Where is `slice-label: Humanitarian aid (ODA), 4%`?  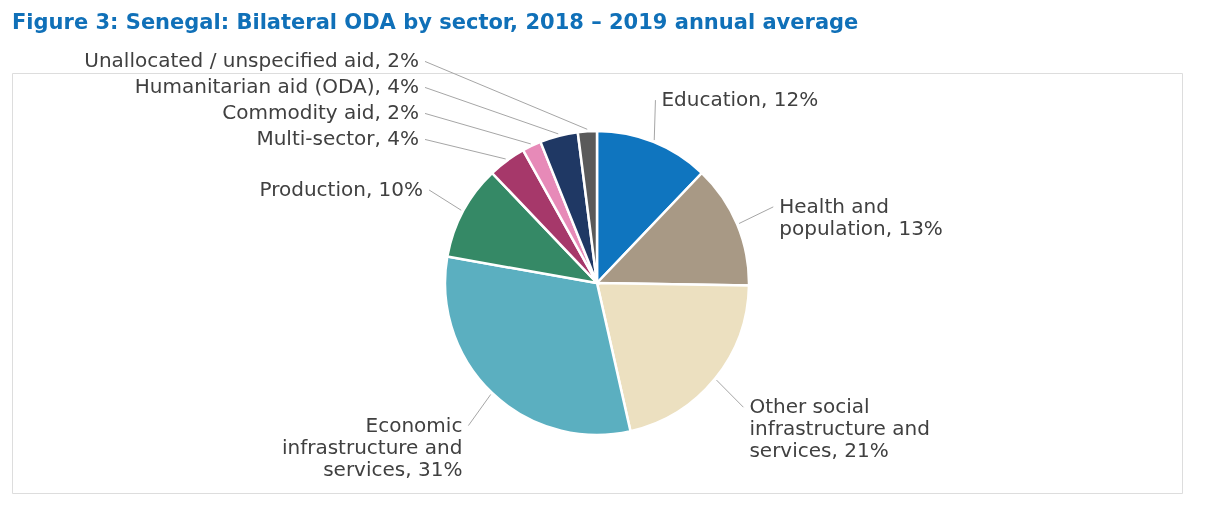 slice-label: Humanitarian aid (ODA), 4% is located at coordinates (276, 86).